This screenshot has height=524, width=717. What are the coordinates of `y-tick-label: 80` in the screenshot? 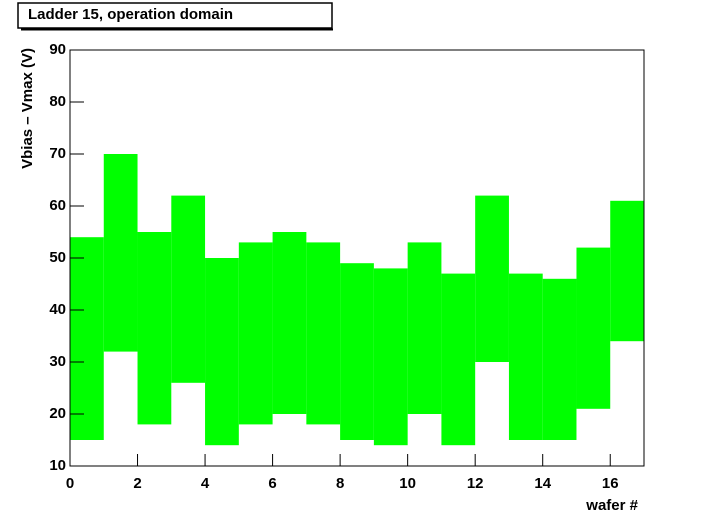 It's located at (57, 101).